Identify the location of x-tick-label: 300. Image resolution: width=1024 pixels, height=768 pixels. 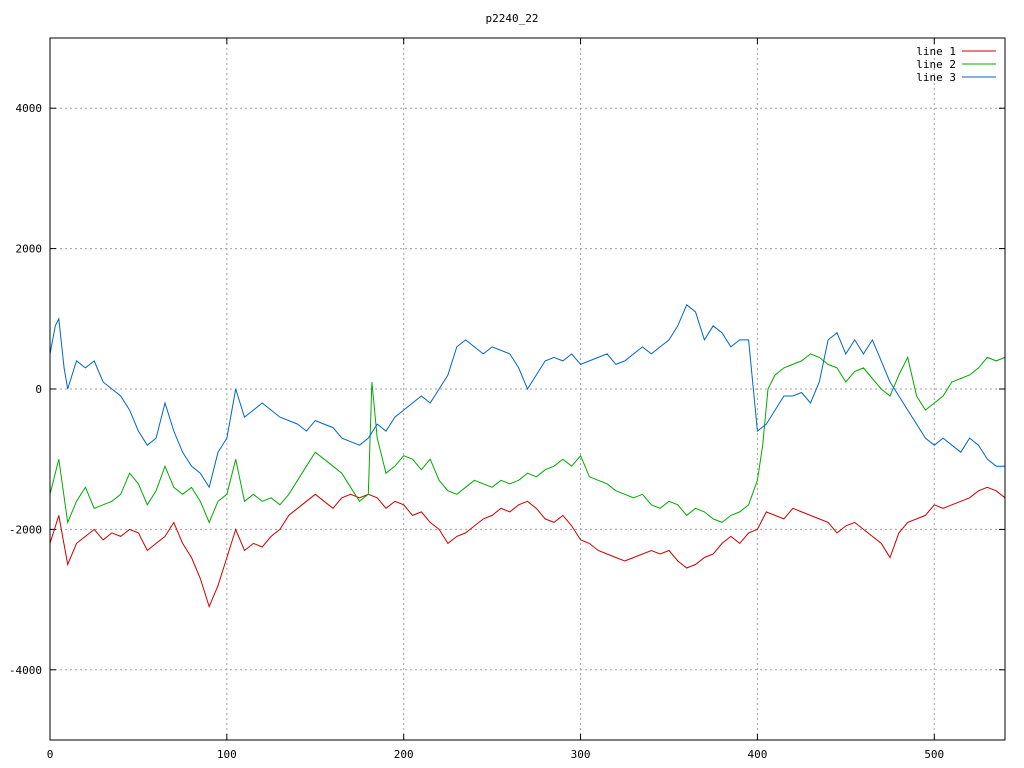
(581, 754).